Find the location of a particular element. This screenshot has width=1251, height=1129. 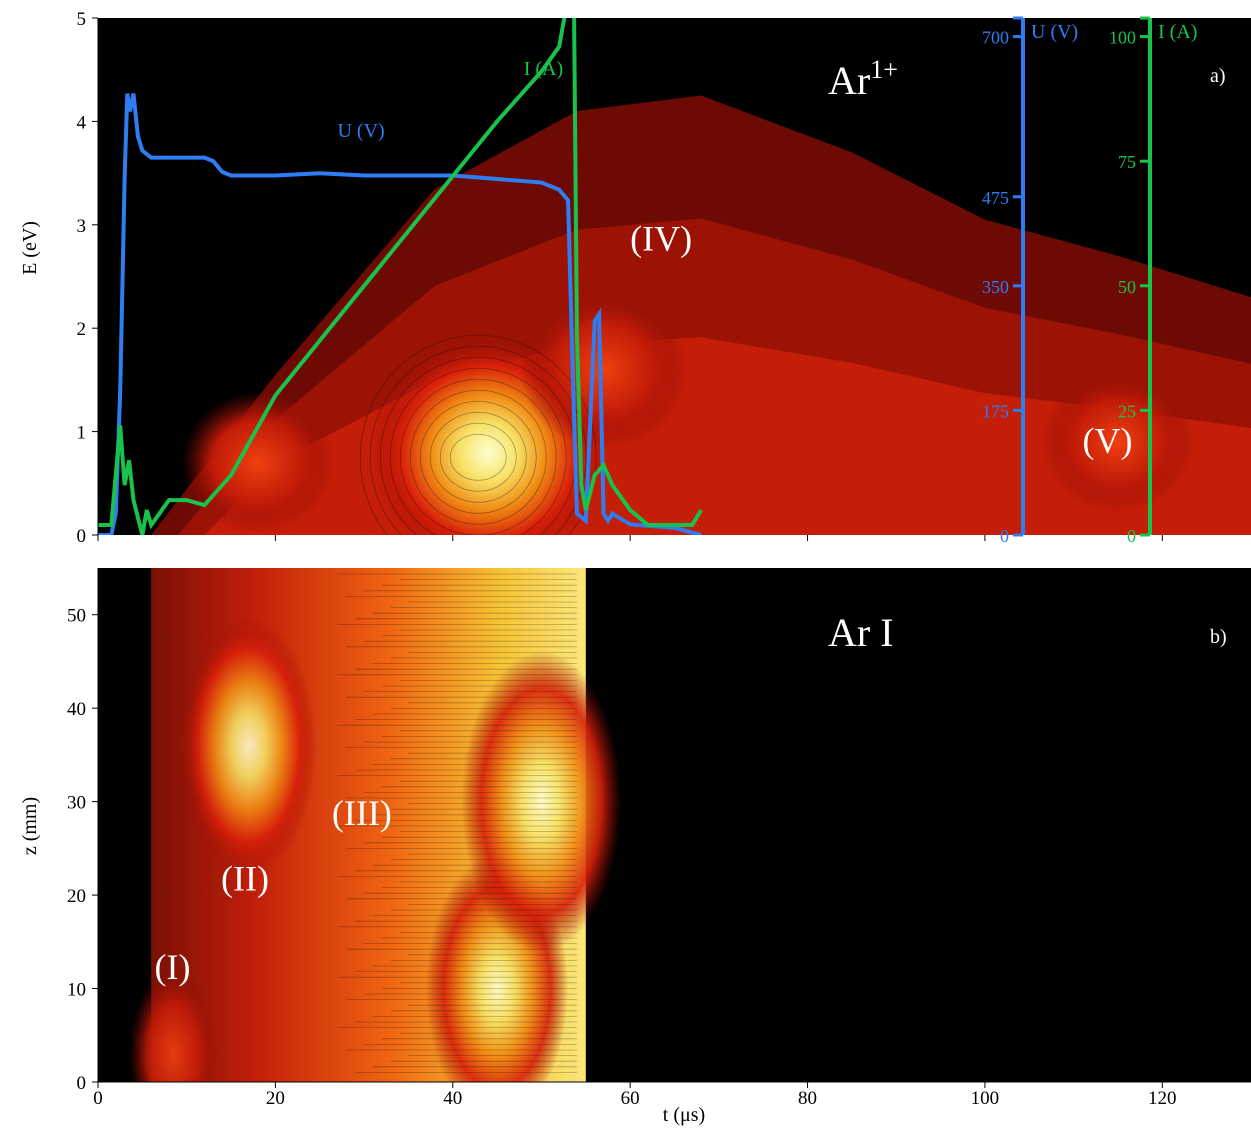

right-axis-name: U (V) is located at coordinates (1054, 32).